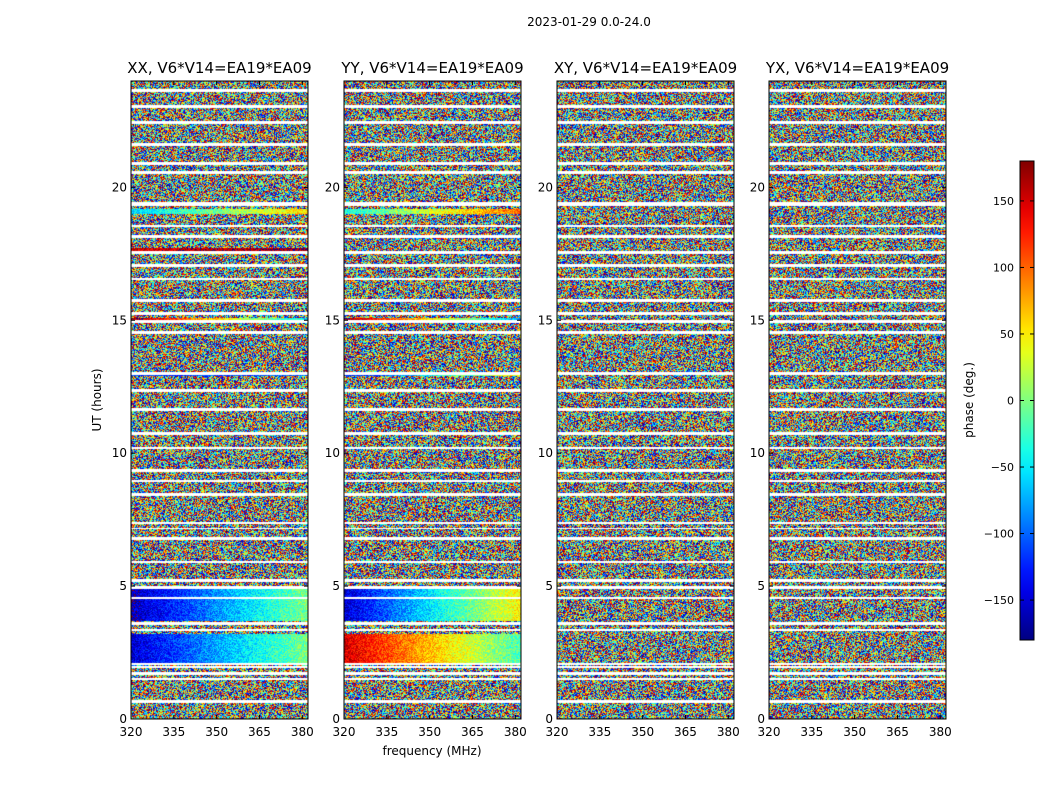  I want to click on colorbar-label: phase (deg.), so click(969, 400).